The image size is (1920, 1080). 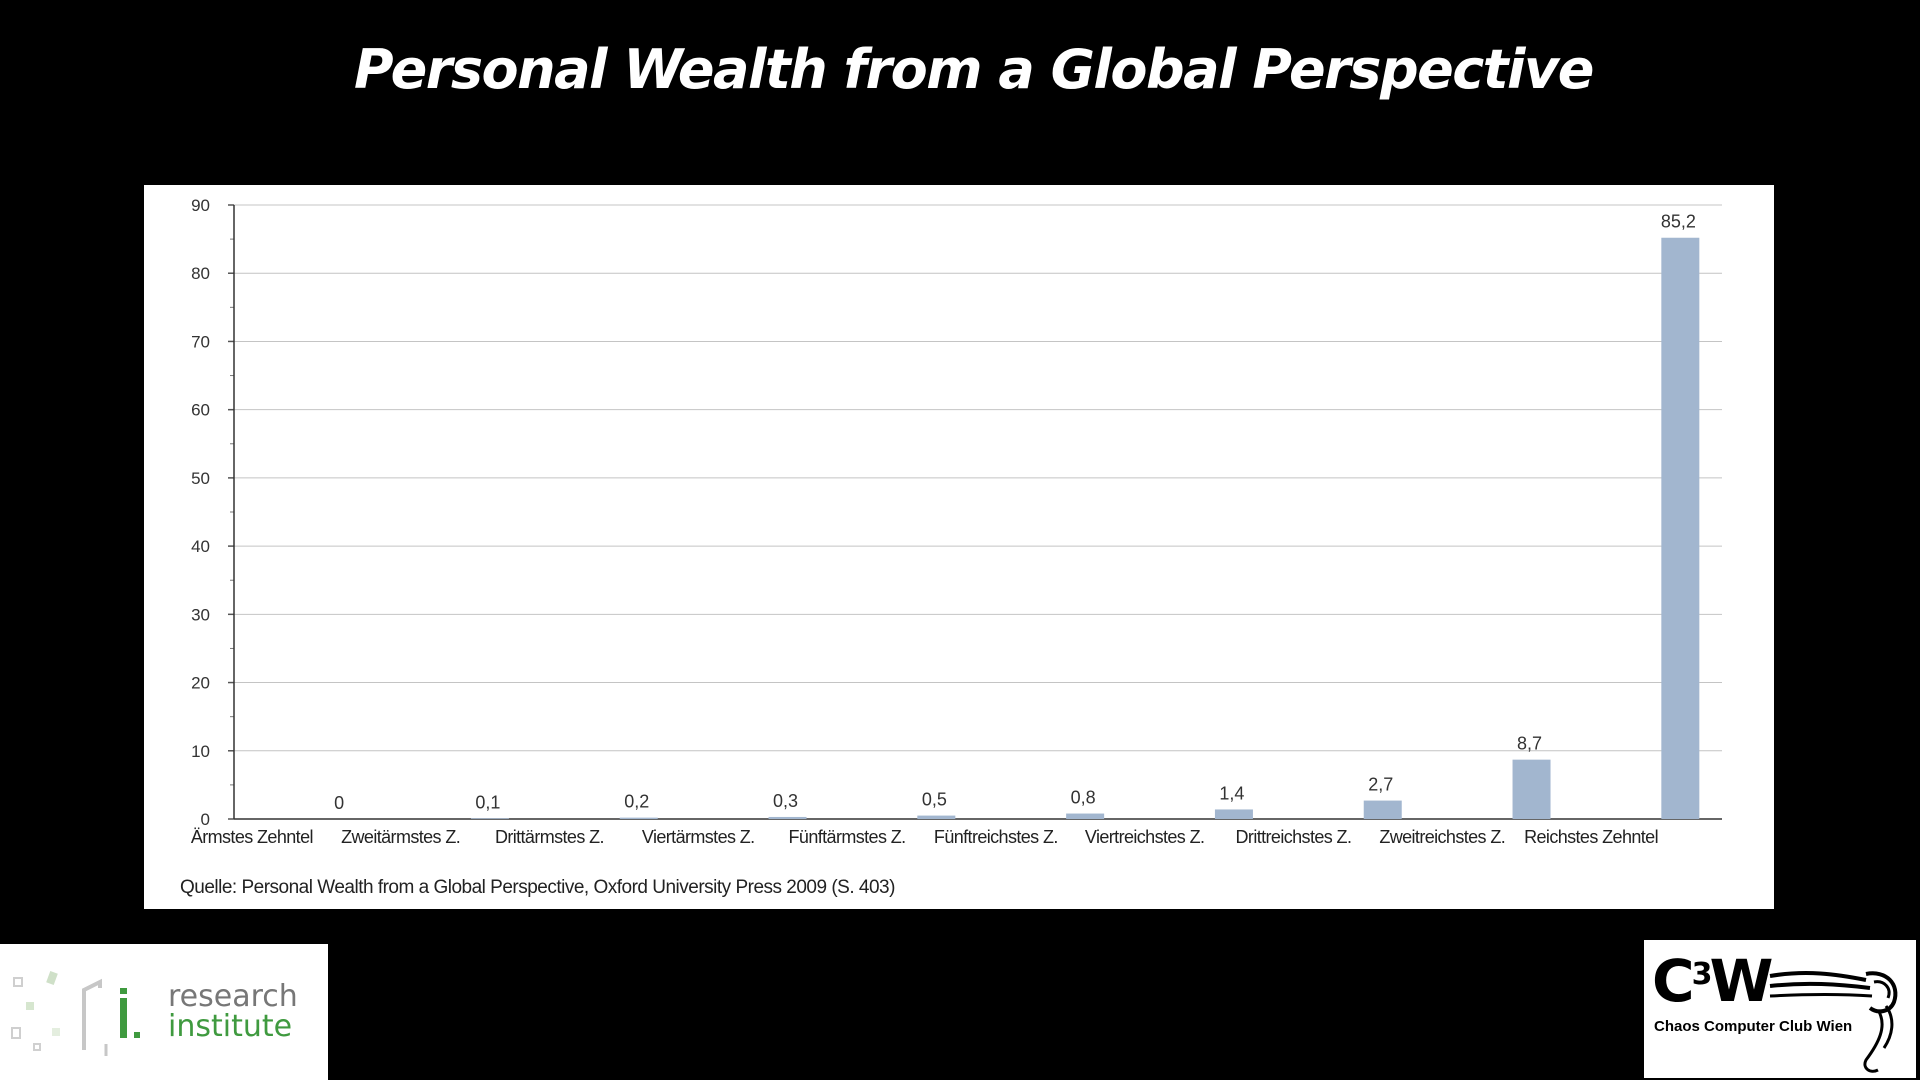 What do you see at coordinates (1442, 837) in the screenshot?
I see `x-tick-label: Zweitreichstes Z.` at bounding box center [1442, 837].